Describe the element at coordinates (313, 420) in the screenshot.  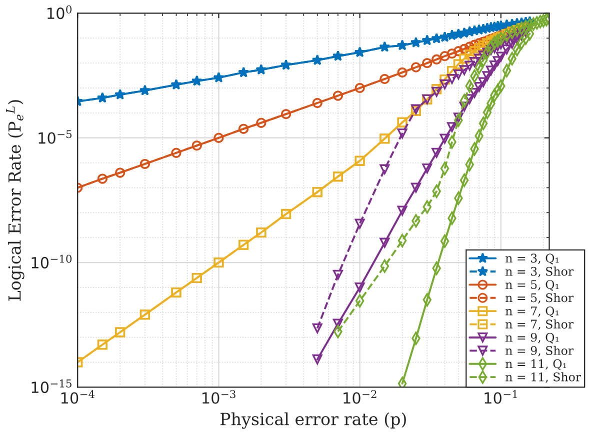
I see `x-axis-title: Physical error rate (p)` at that location.